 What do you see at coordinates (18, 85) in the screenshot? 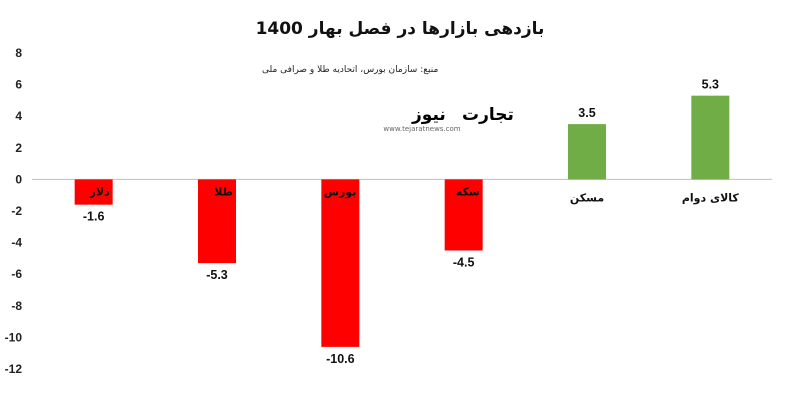
I see `y-tick-label: 6` at bounding box center [18, 85].